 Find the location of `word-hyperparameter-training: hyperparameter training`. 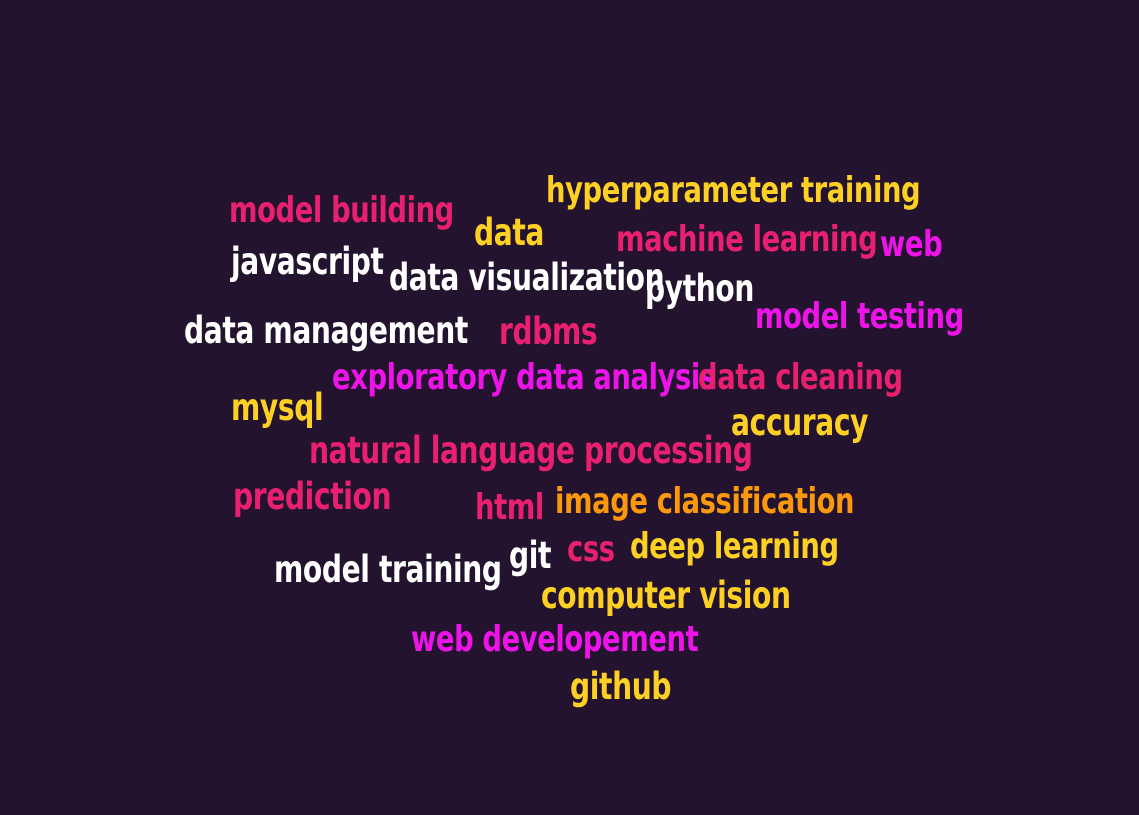

word-hyperparameter-training: hyperparameter training is located at coordinates (733, 190).